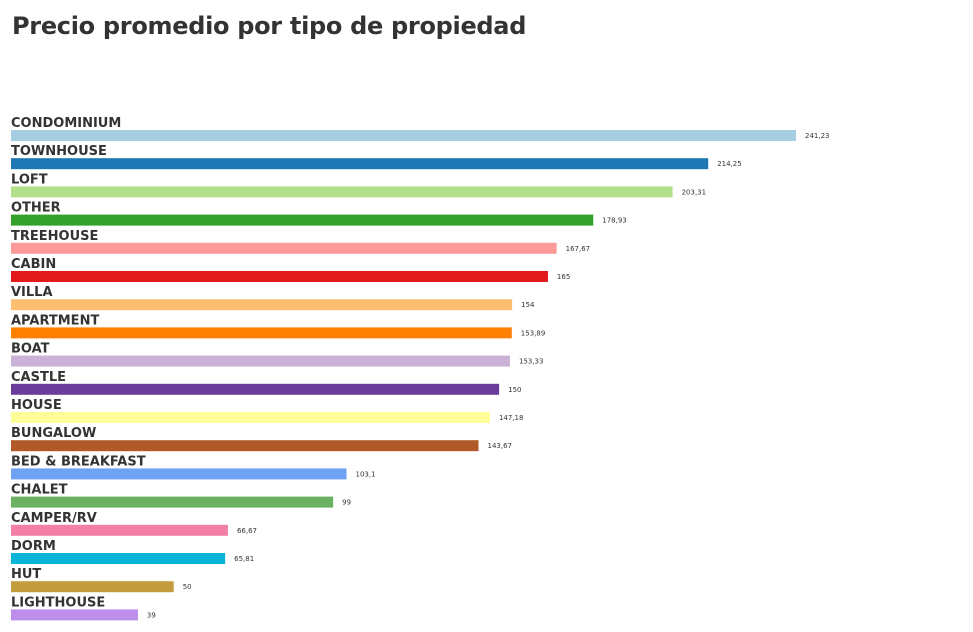 The height and width of the screenshot is (632, 973). What do you see at coordinates (55, 320) in the screenshot?
I see `category-label: APARTMENT` at bounding box center [55, 320].